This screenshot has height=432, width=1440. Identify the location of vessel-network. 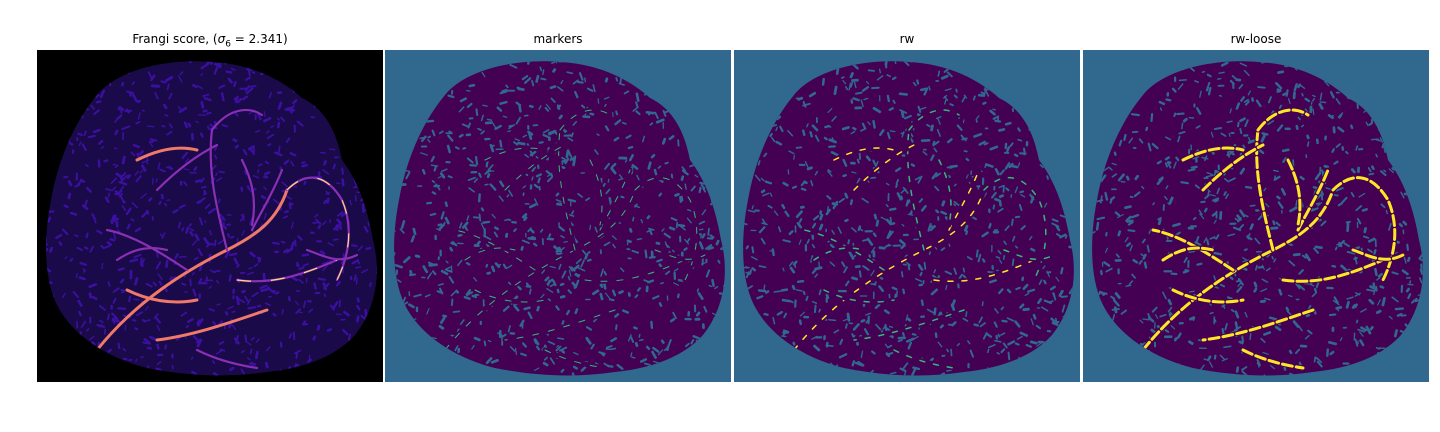
(227, 239).